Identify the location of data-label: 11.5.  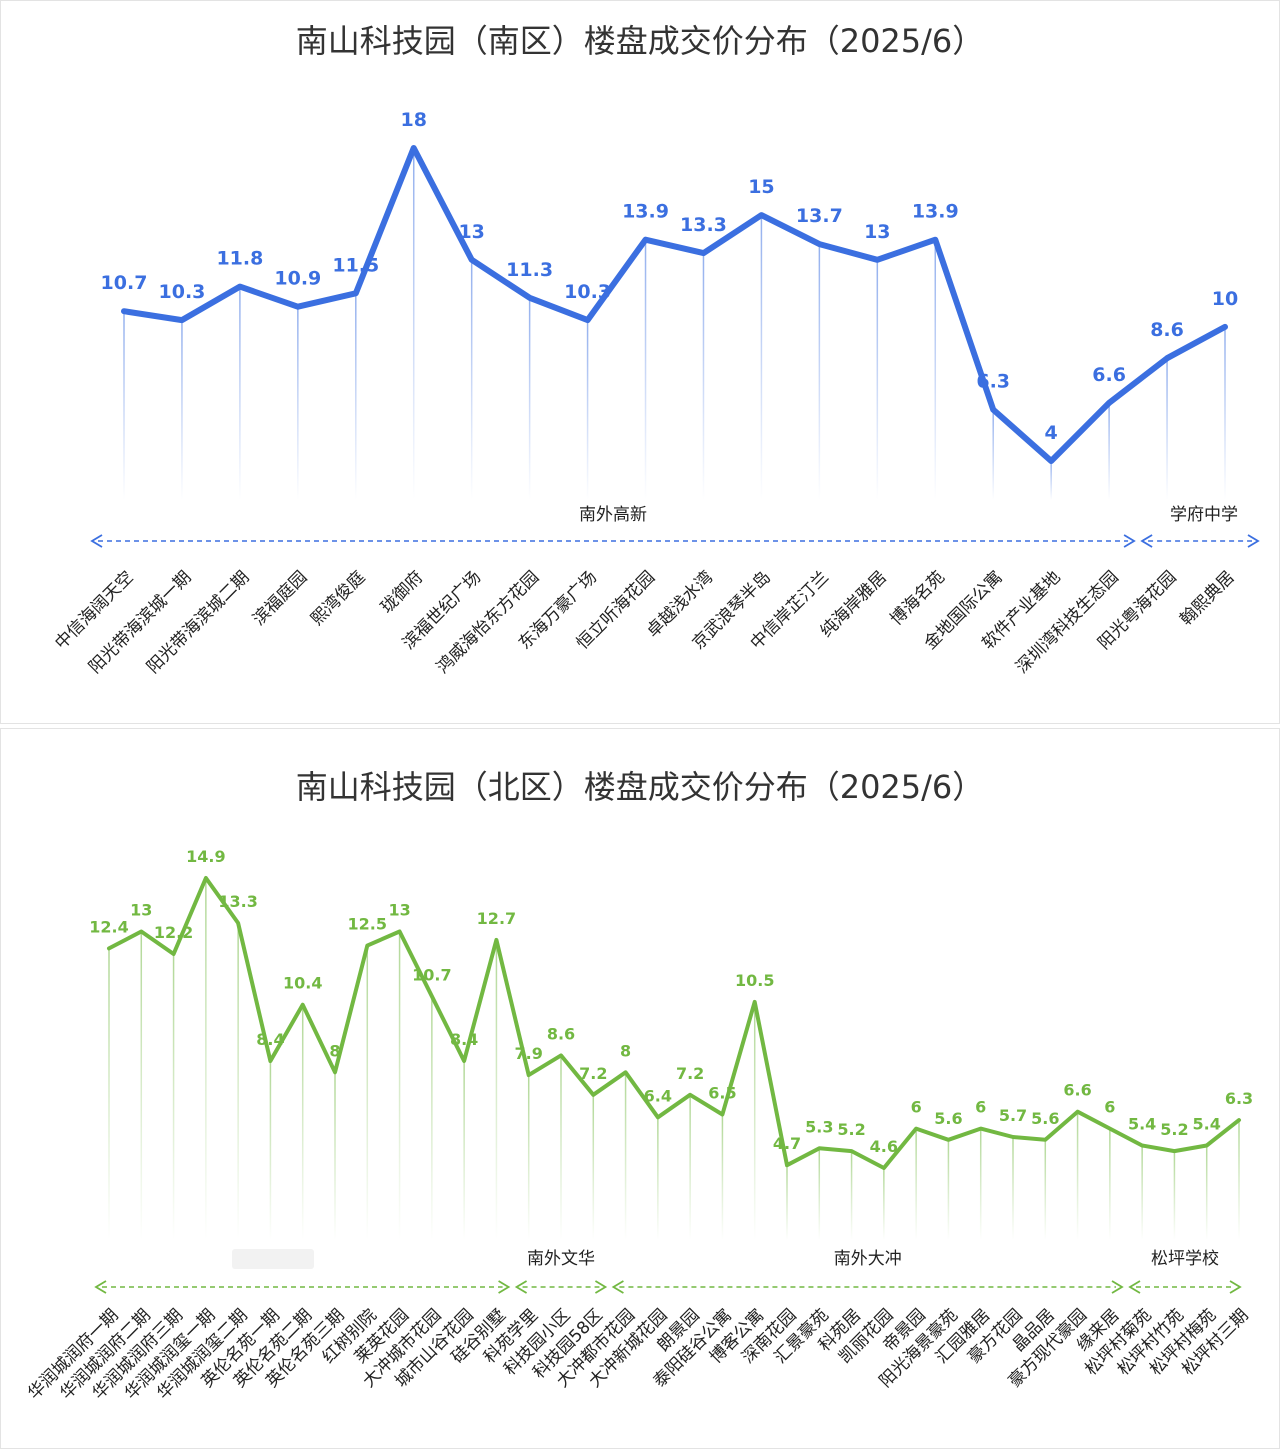
(355, 265).